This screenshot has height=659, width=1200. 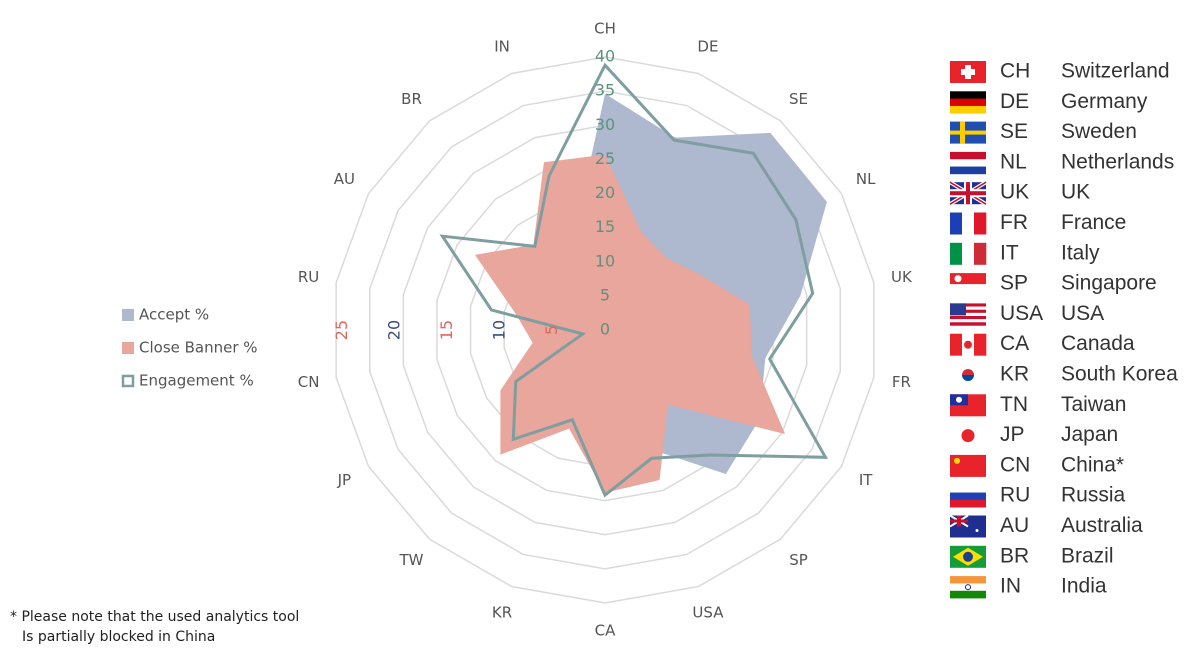 What do you see at coordinates (1014, 192) in the screenshot?
I see `country-code: UK` at bounding box center [1014, 192].